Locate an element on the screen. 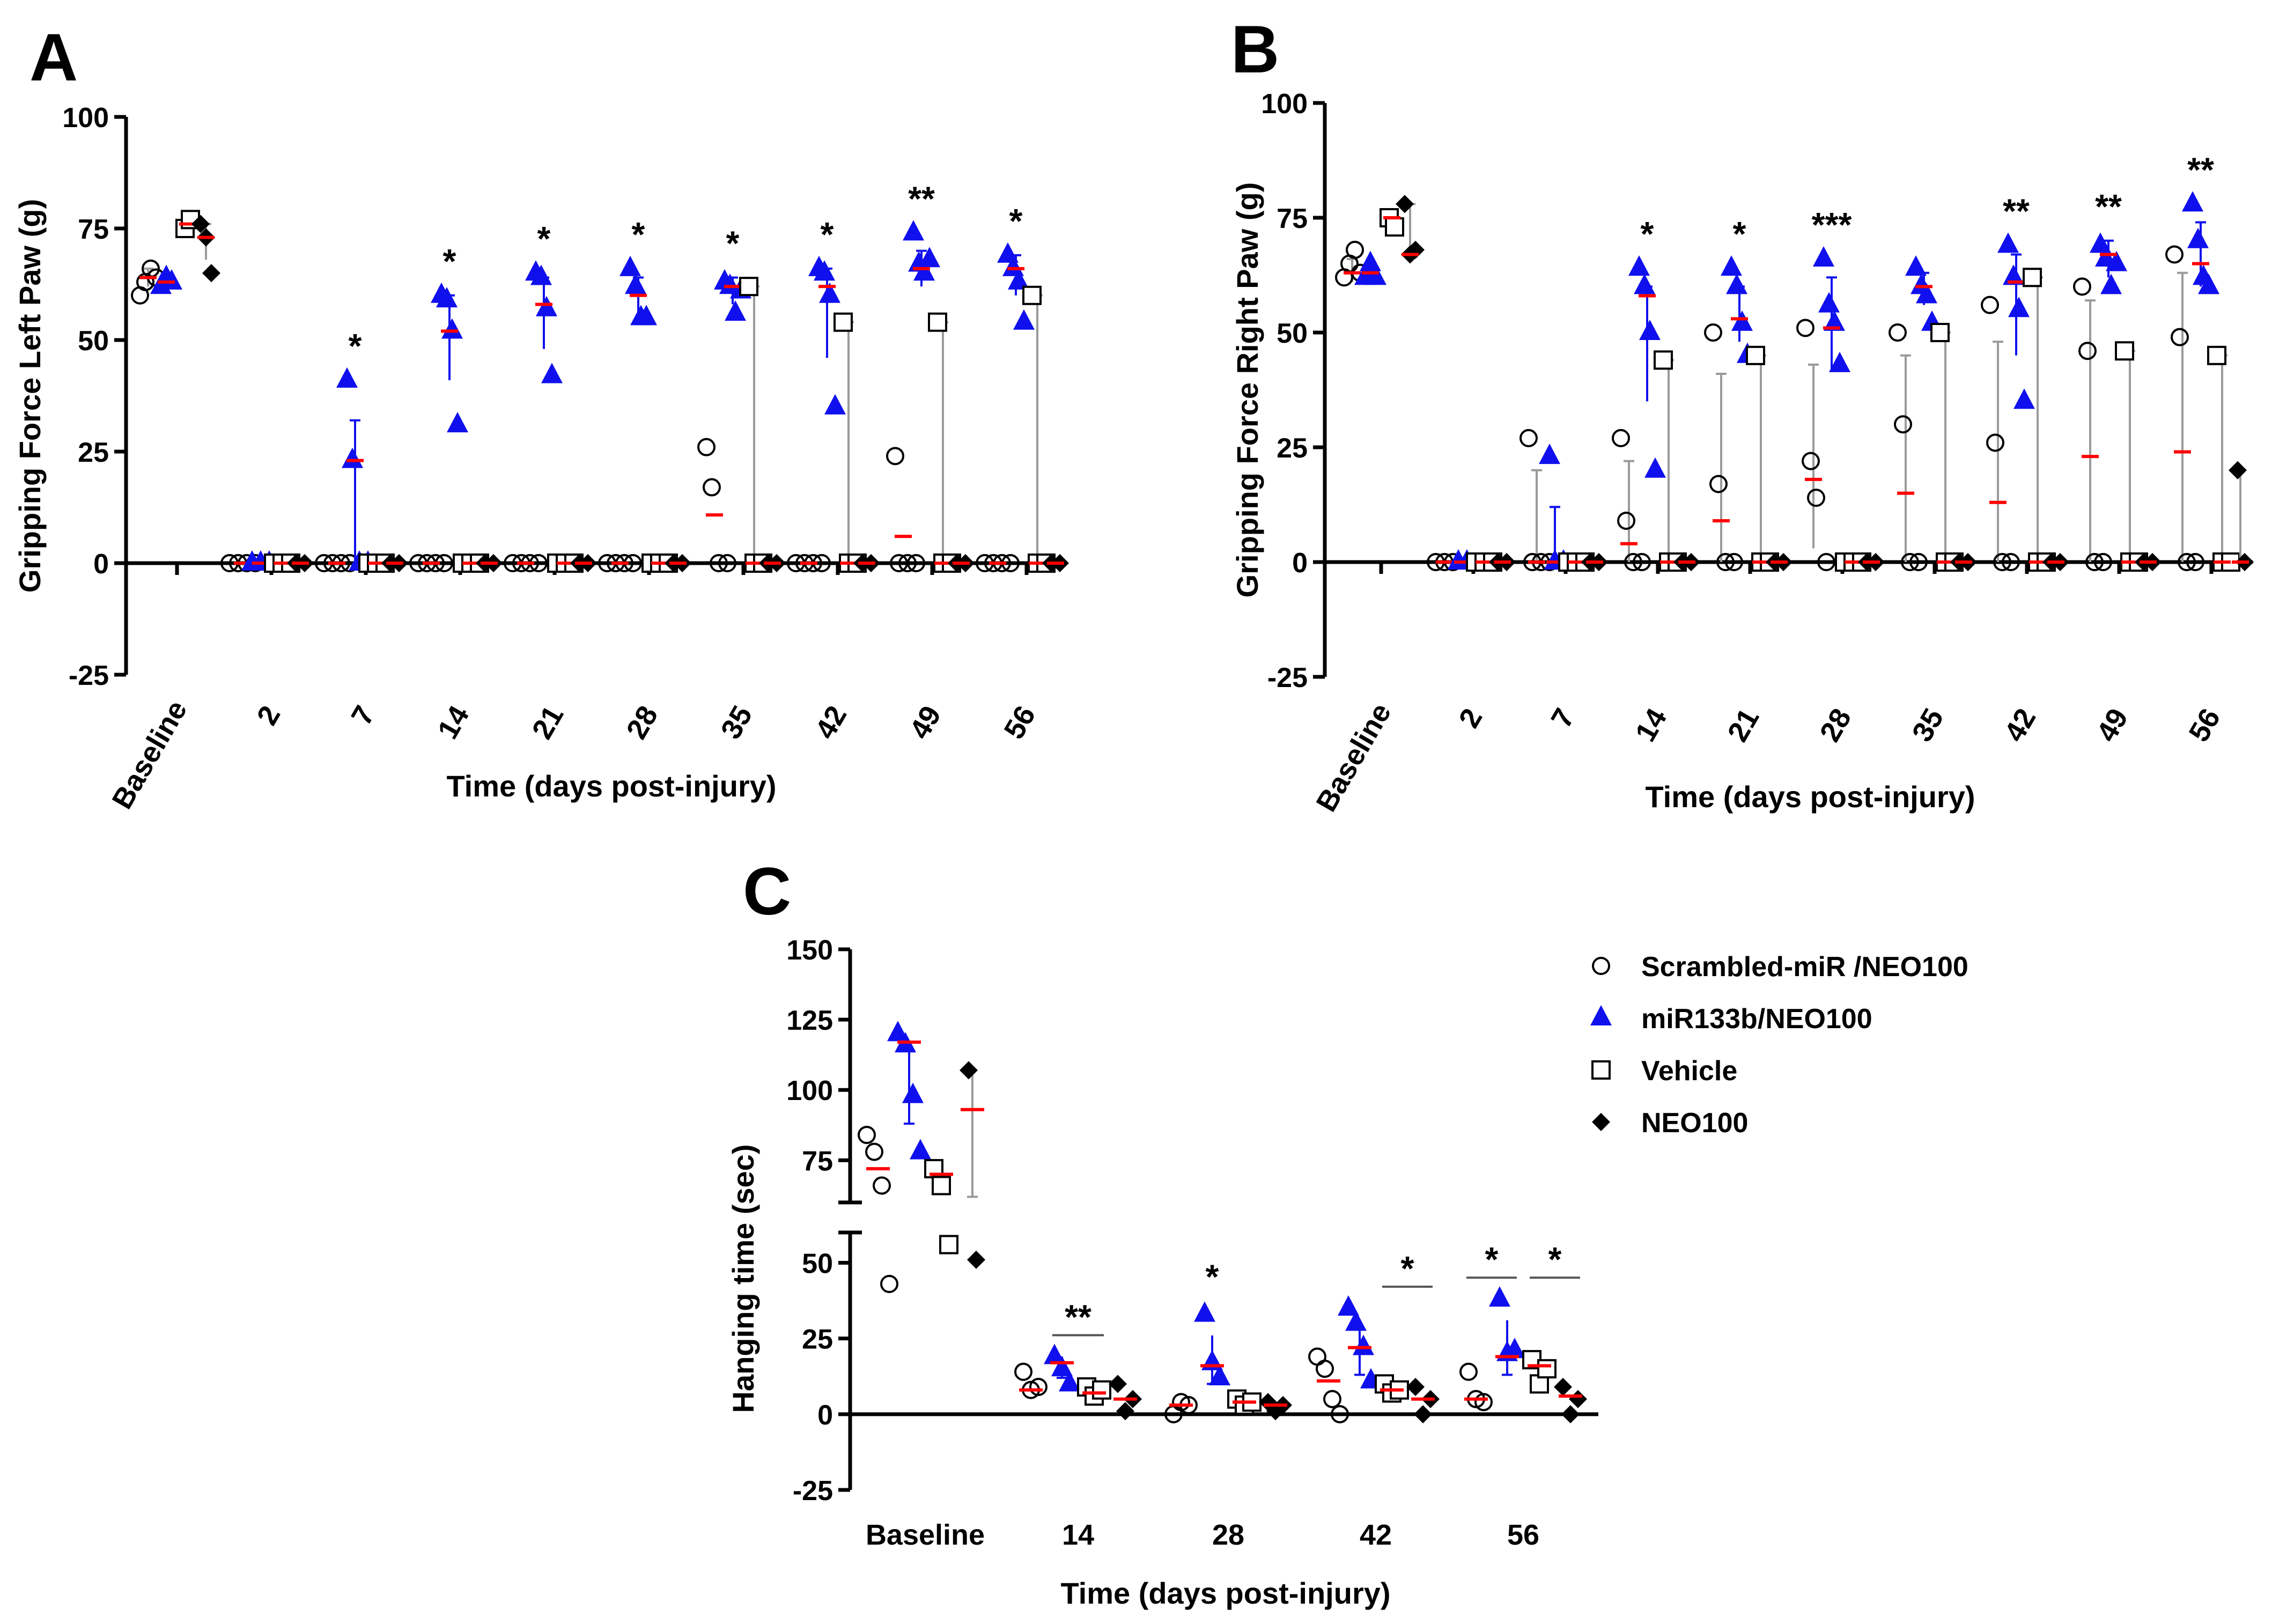 The width and height of the screenshot is (2294, 1624). panel-c-y-axis: -25 0 25 50 75 100 125 150 is located at coordinates (824, 1221).